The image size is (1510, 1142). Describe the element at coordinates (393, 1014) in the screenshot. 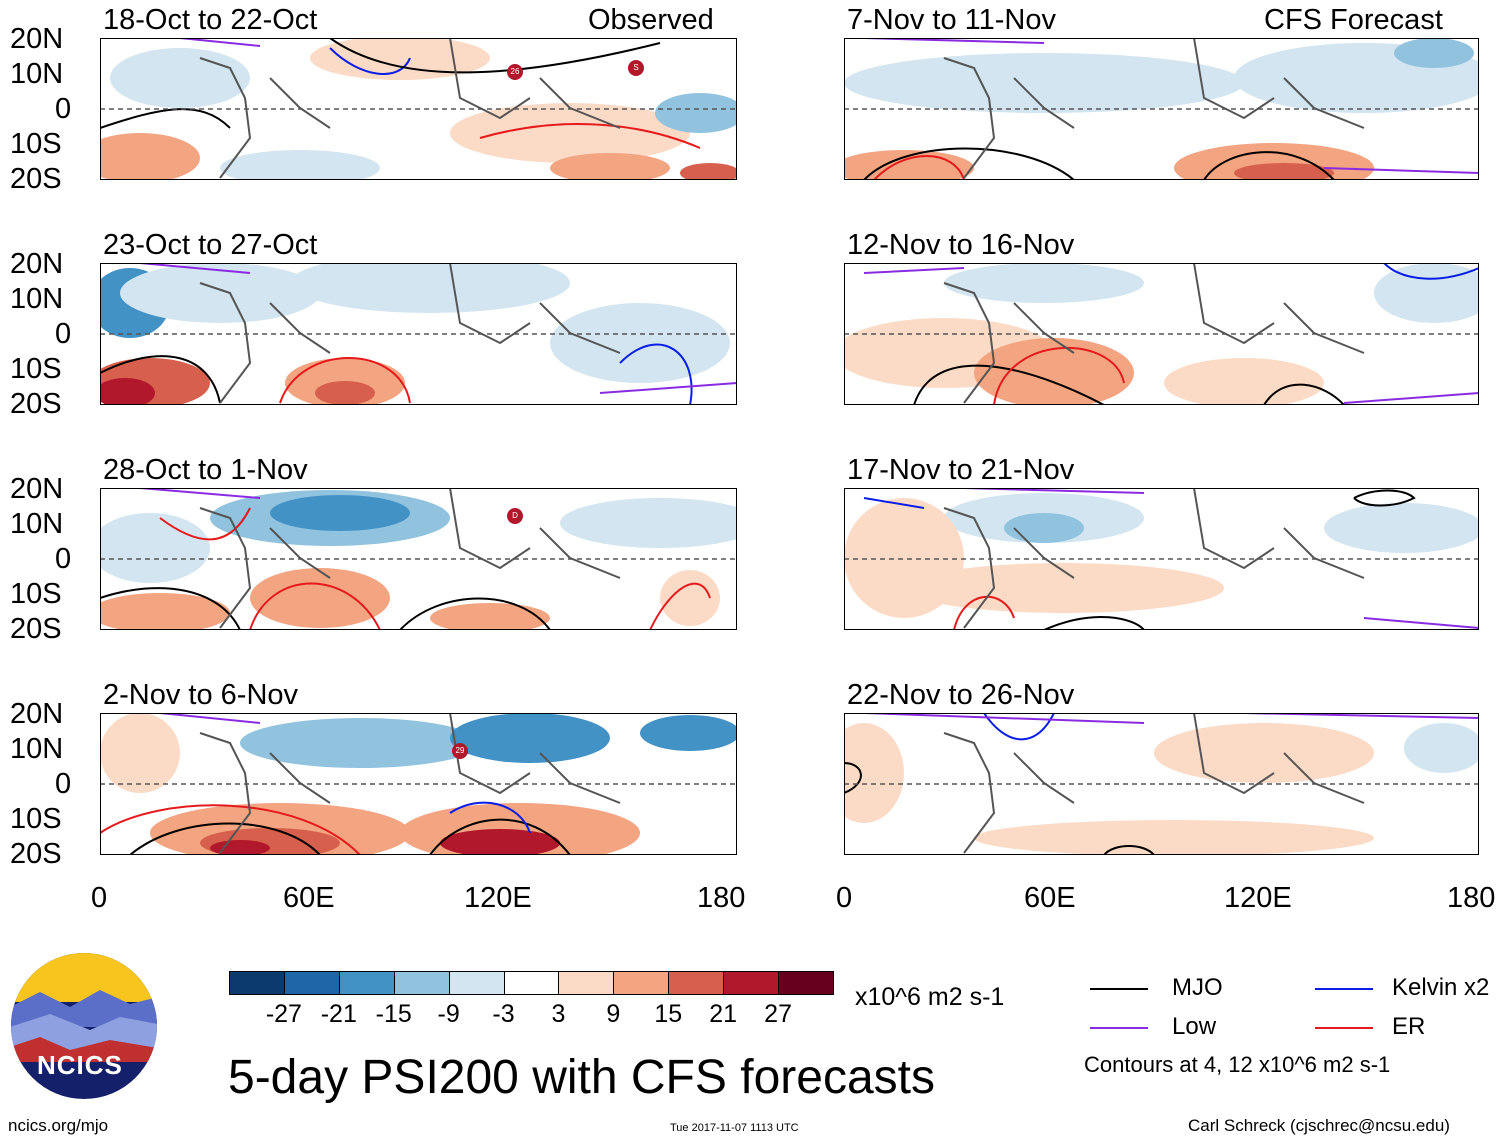

I see `colorbar-tick-label: -15` at that location.